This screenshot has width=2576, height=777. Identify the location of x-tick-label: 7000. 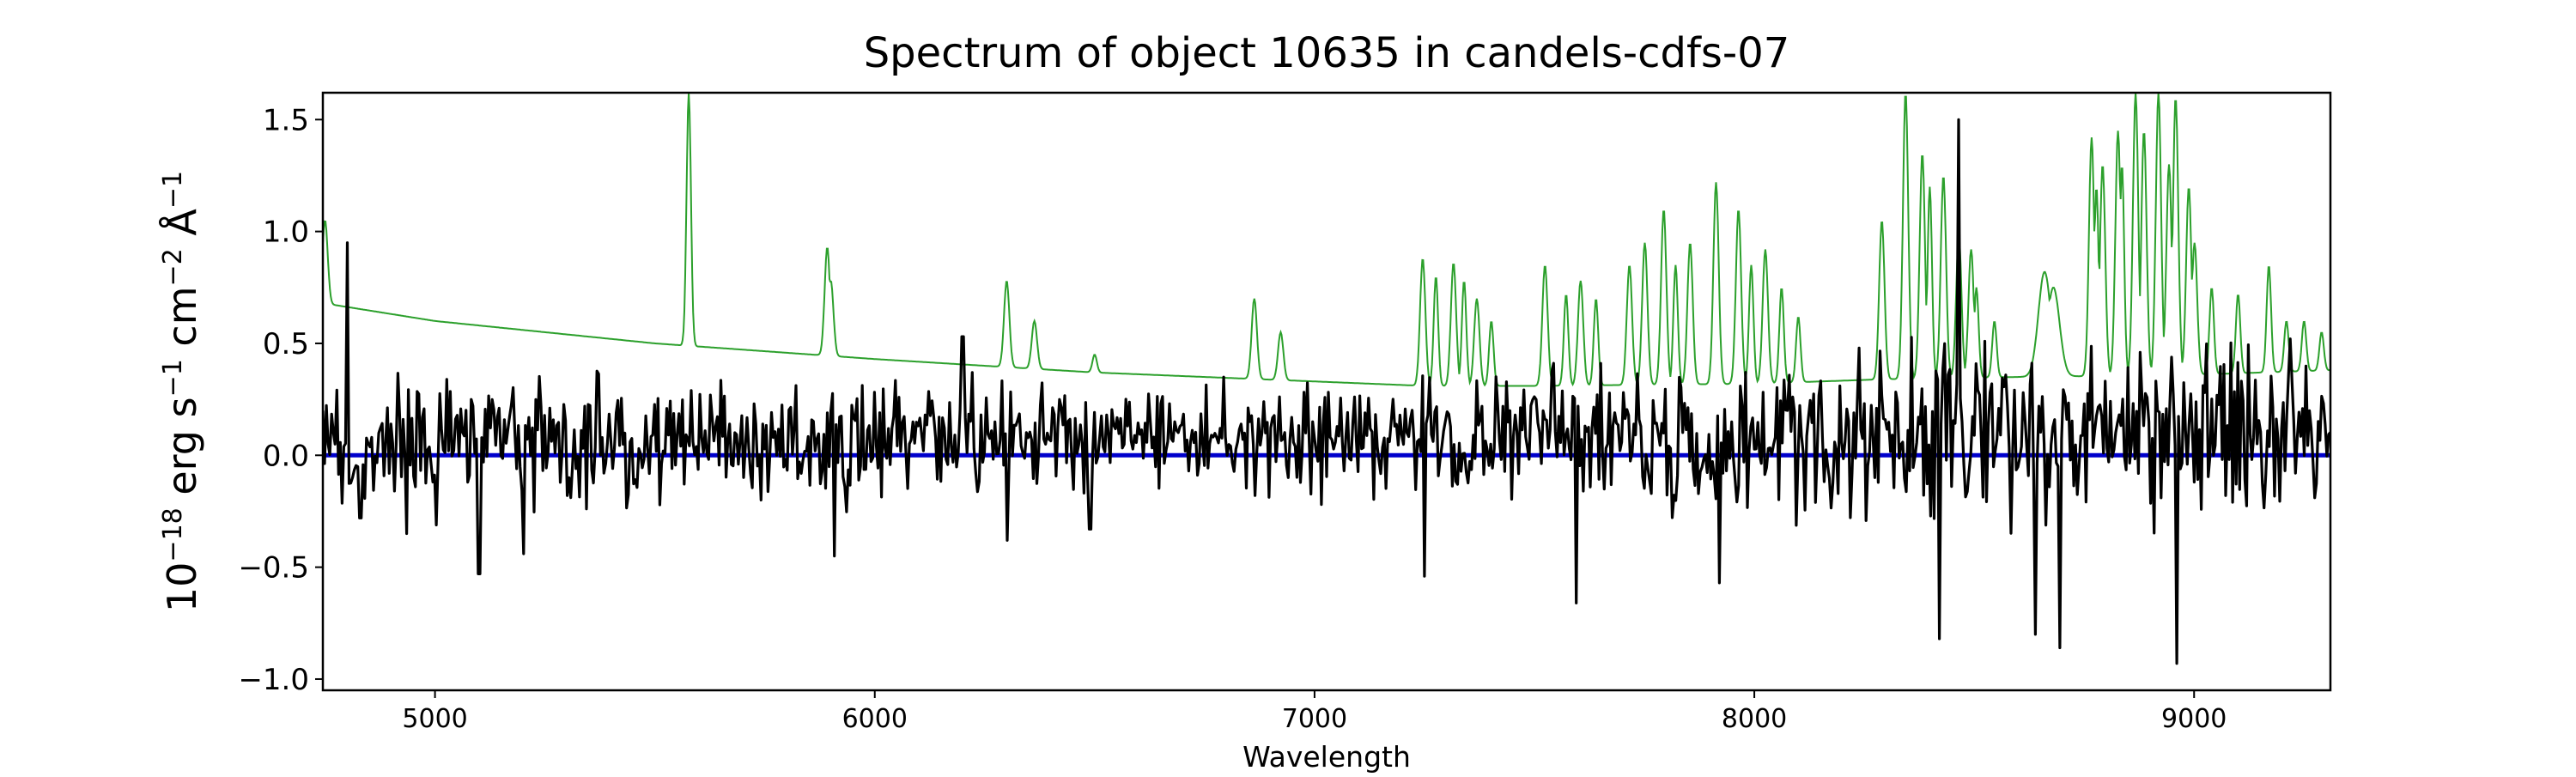
(1314, 719).